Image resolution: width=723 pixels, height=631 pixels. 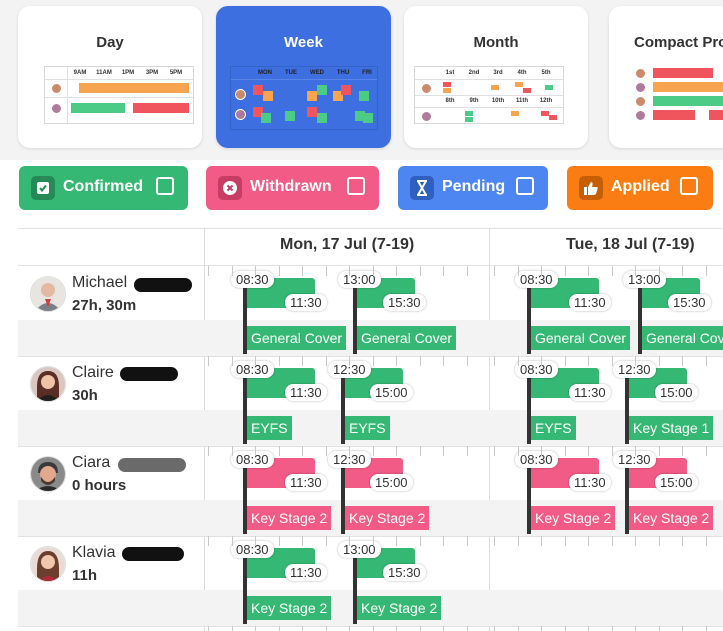 What do you see at coordinates (119, 95) in the screenshot?
I see `day-view-thumbnail: 9AM 11AM 1PM 3PM 5PM` at bounding box center [119, 95].